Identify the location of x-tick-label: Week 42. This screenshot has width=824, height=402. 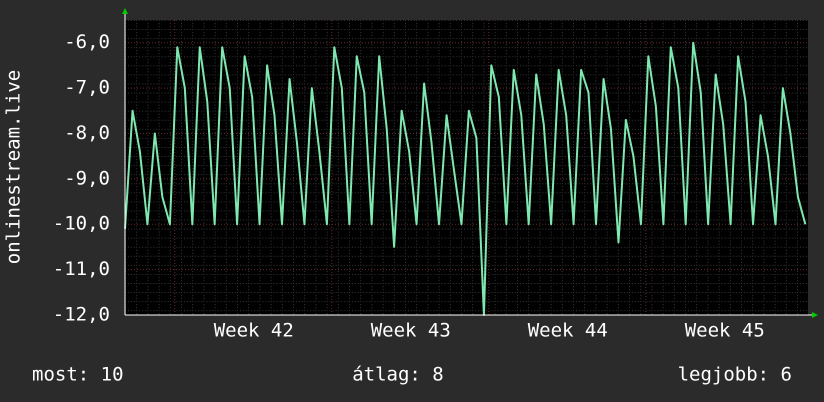
(254, 331).